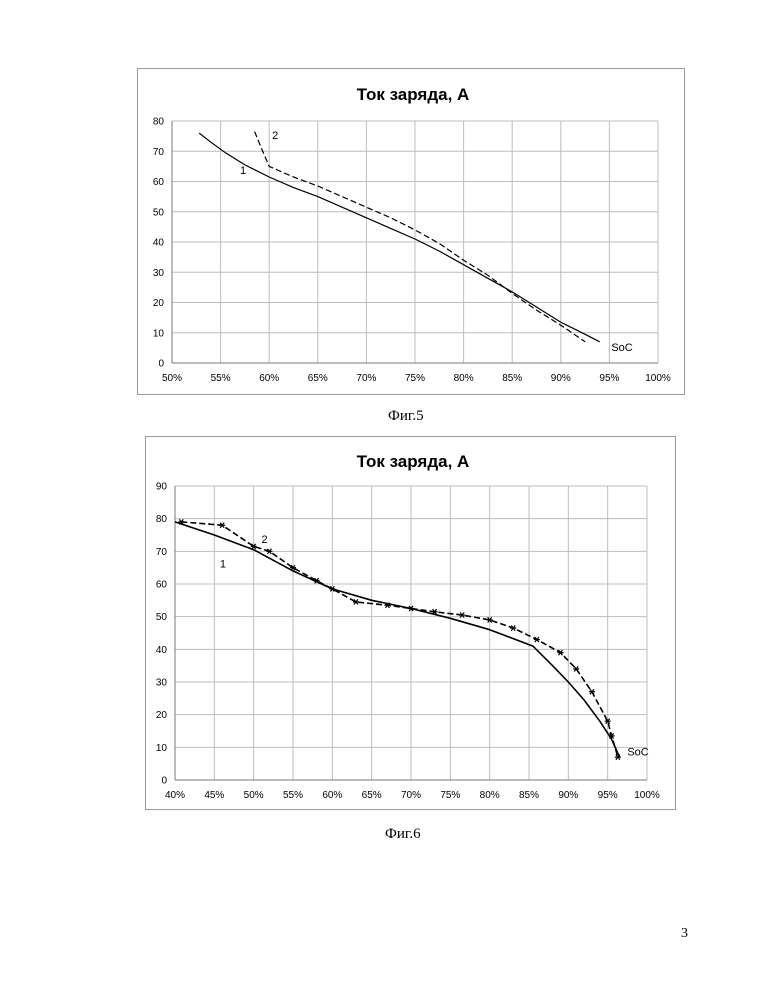 The width and height of the screenshot is (772, 999). Describe the element at coordinates (175, 795) in the screenshot. I see `x-tick-label: 40%` at that location.